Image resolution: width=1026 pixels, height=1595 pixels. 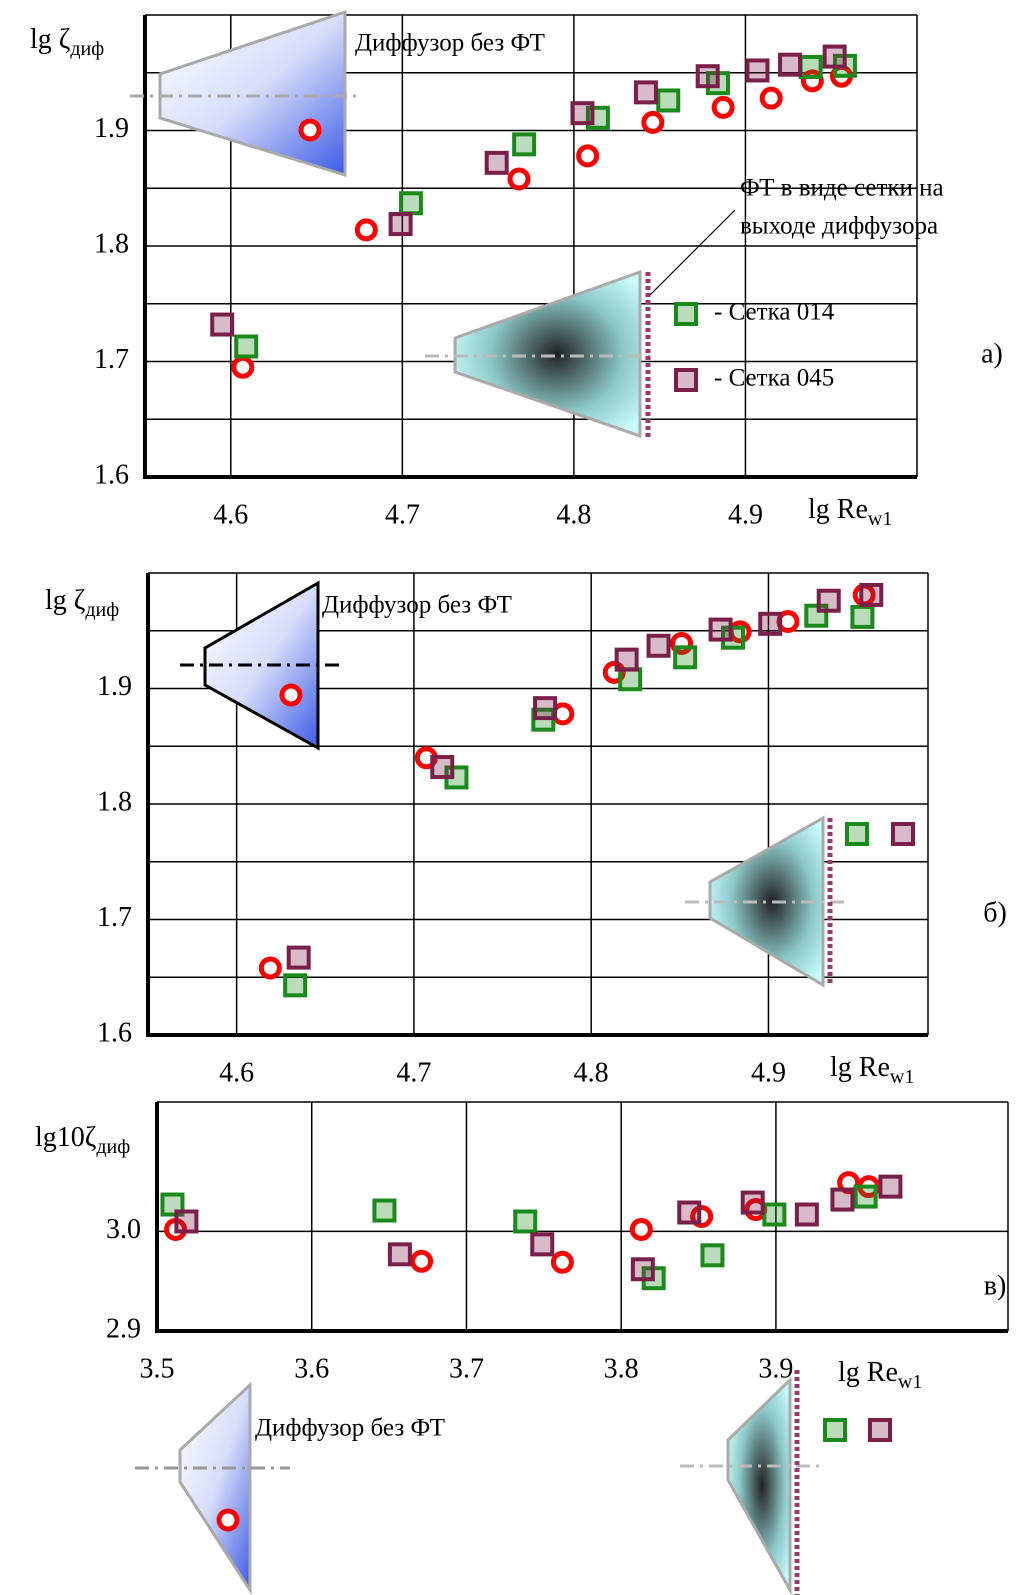 I want to click on x-tick-label: 3.7, so click(x=466, y=1368).